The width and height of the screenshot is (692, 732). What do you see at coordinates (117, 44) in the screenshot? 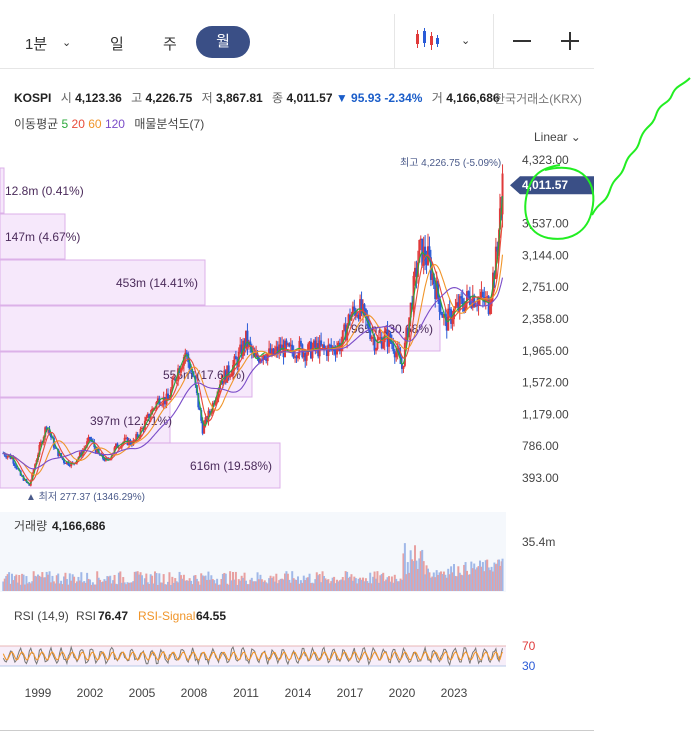
I see `timeframe-day: 일` at bounding box center [117, 44].